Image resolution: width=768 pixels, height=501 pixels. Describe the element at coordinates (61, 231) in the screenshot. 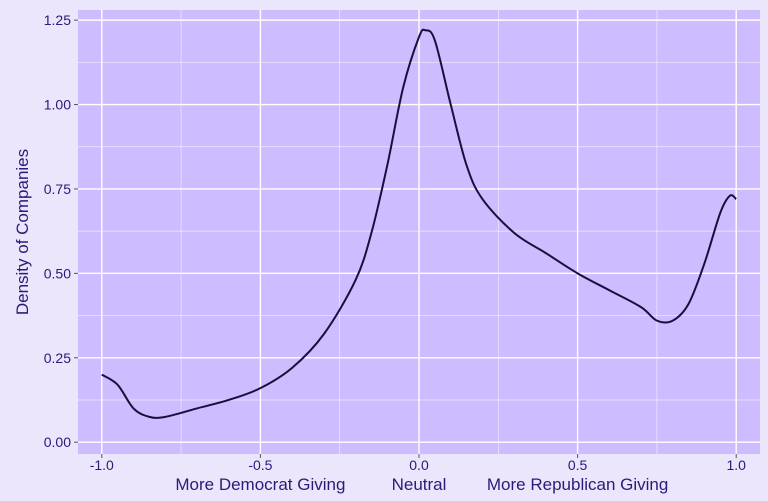

I see `y-axis: 0.00 0.25 0.50 0.75 1.00 1.25` at that location.